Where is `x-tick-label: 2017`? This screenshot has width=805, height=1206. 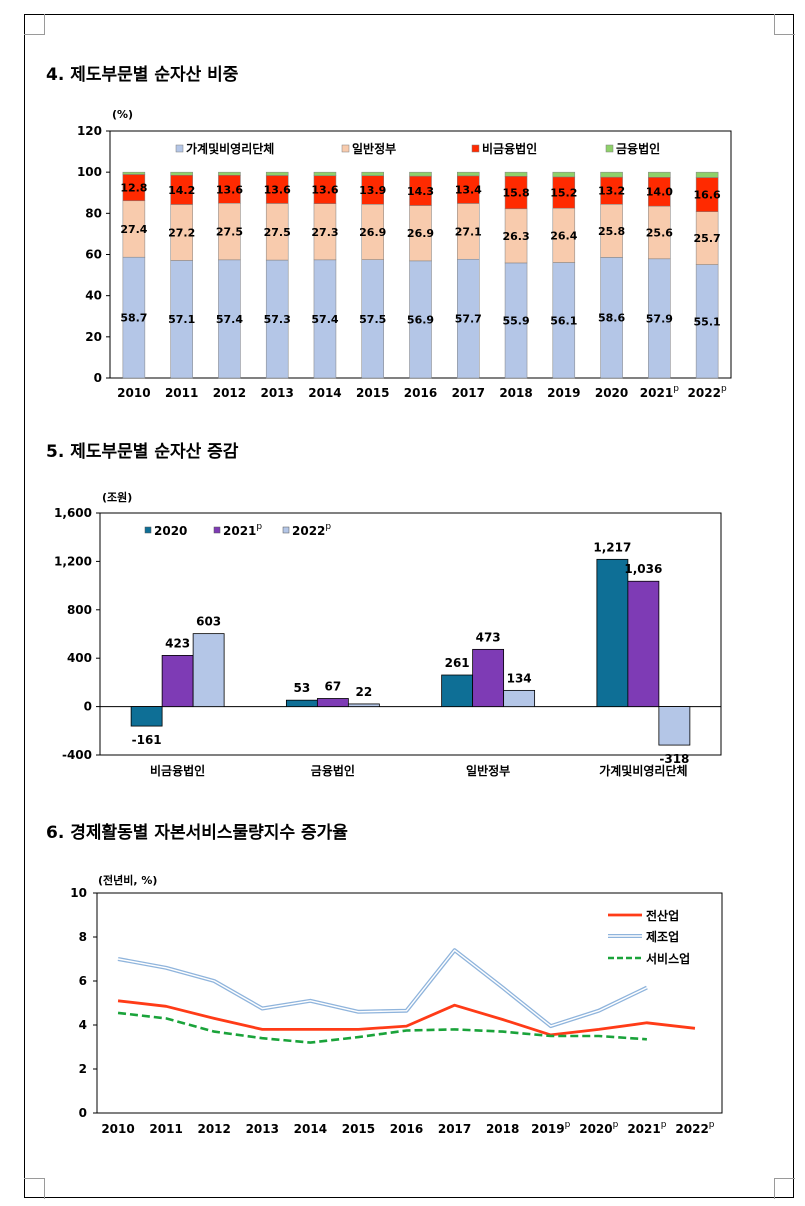 x-tick-label: 2017 is located at coordinates (468, 393).